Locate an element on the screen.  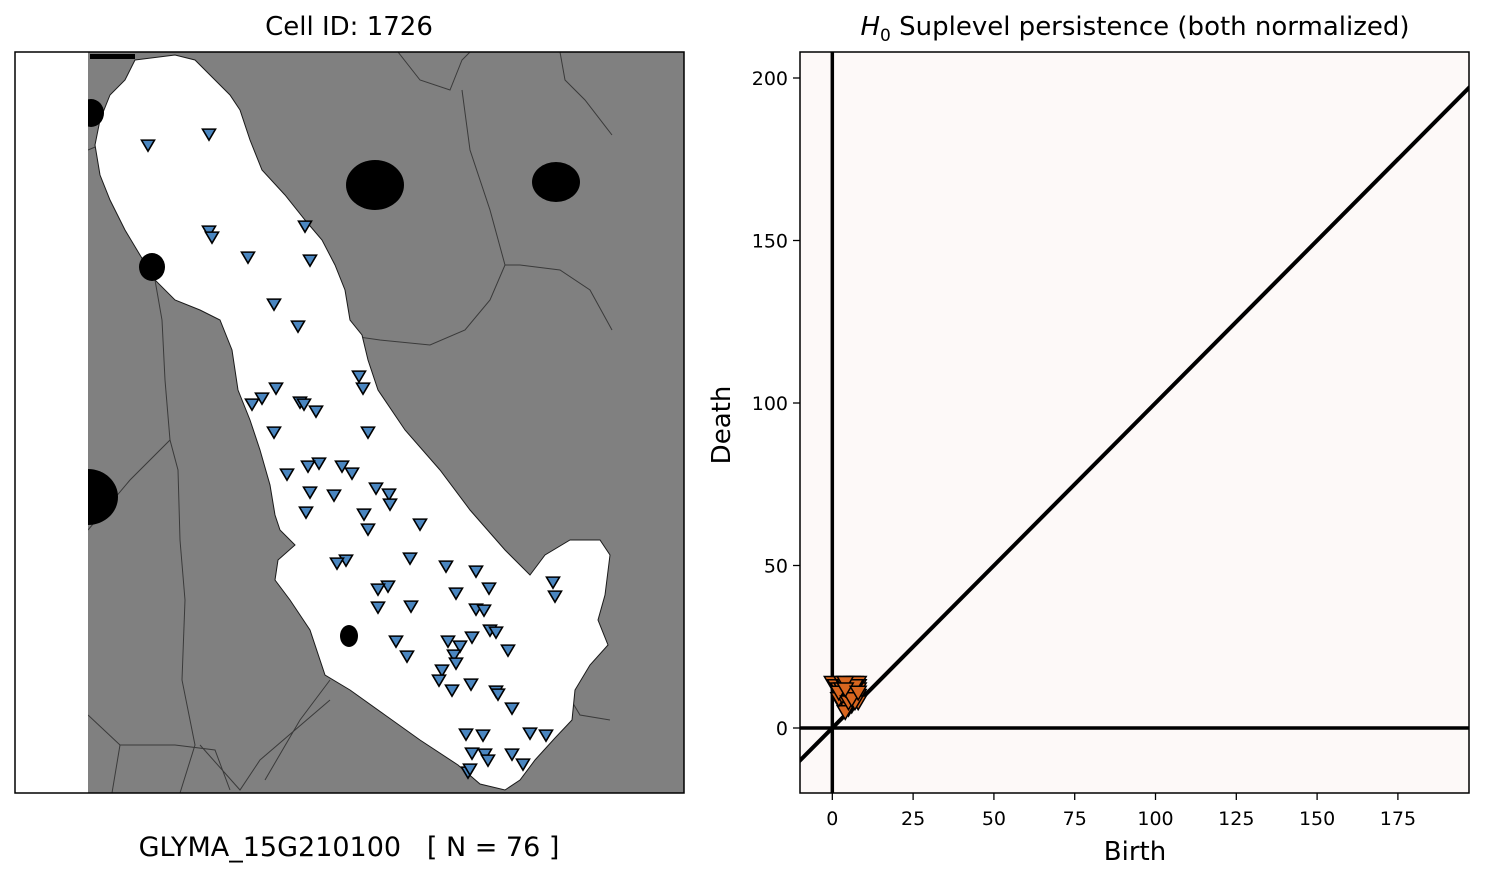
map-left-margin-overlay is located at coordinates (51, 422).